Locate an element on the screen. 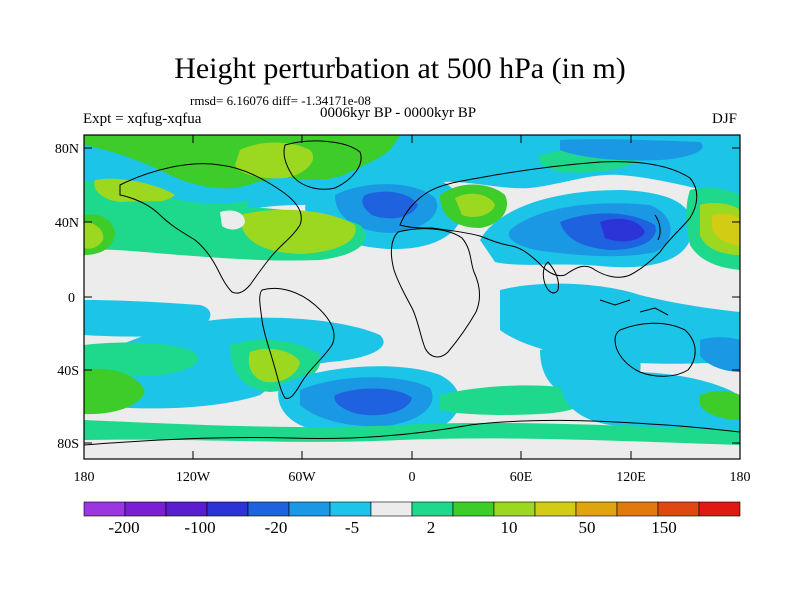 Image resolution: width=800 pixels, height=600 pixels. lon-label: 120W is located at coordinates (193, 477).